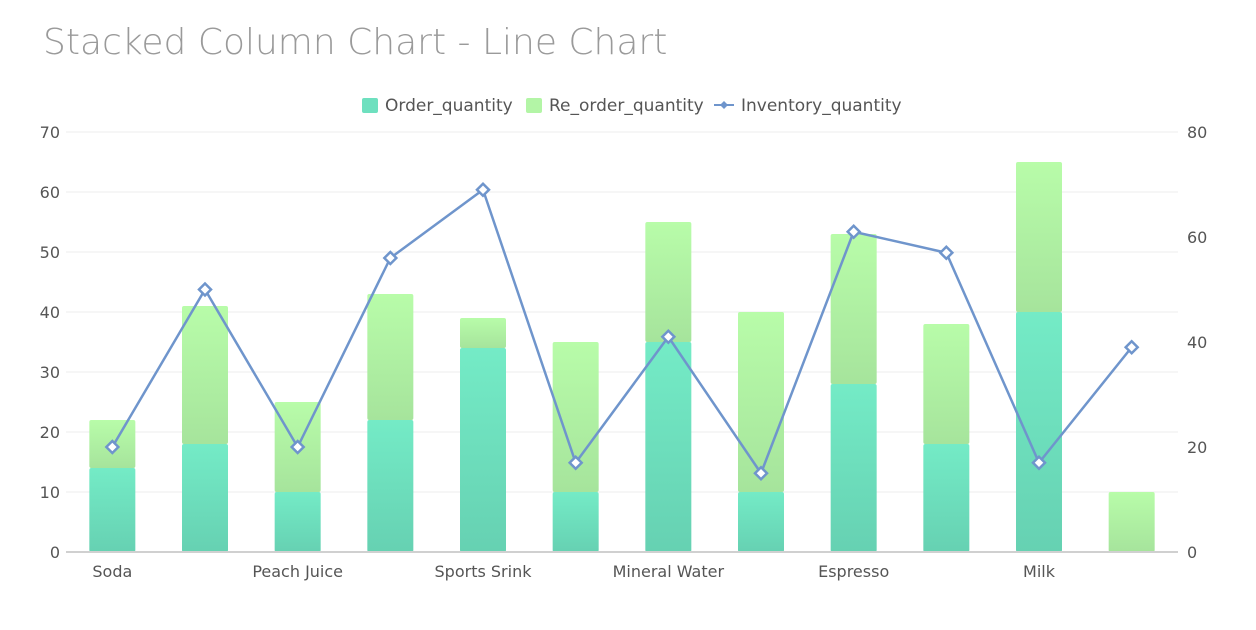  What do you see at coordinates (484, 571) in the screenshot?
I see `x-tick-label: Sports Srink` at bounding box center [484, 571].